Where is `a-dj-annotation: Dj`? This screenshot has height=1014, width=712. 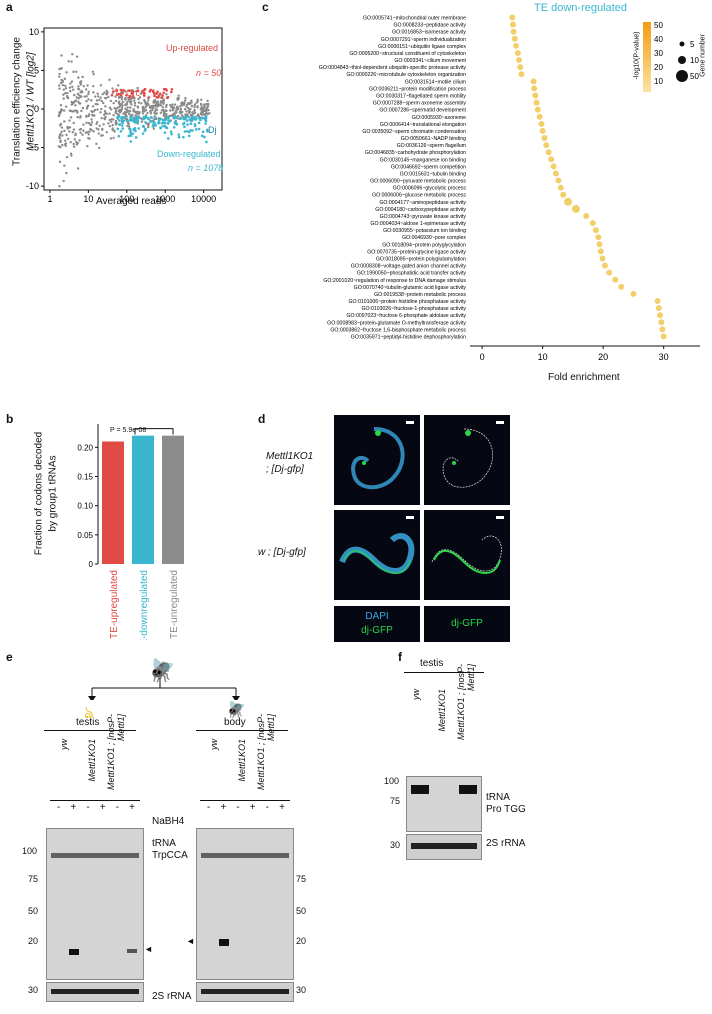
a-dj-annotation: Dj is located at coordinates (212, 130).